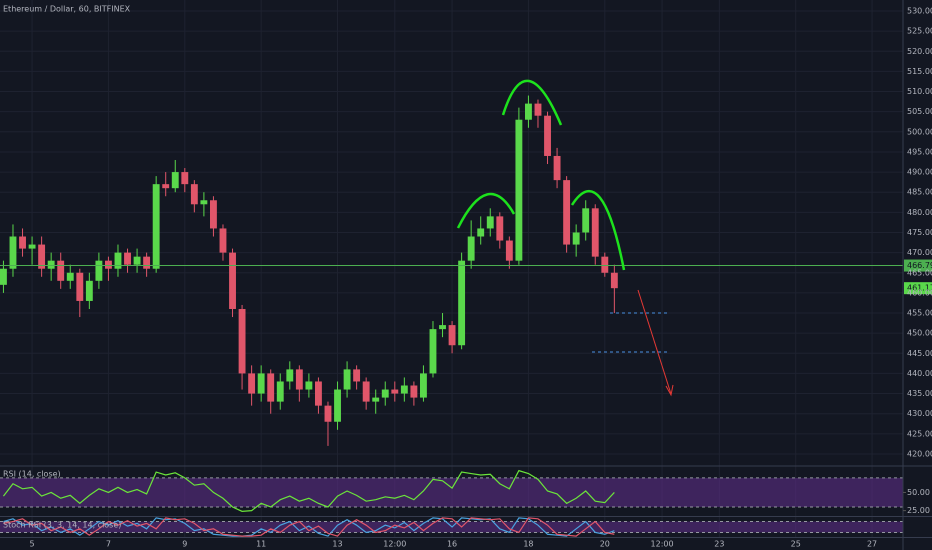  What do you see at coordinates (919, 453) in the screenshot?
I see `y-tick-label: 420.00` at bounding box center [919, 453].